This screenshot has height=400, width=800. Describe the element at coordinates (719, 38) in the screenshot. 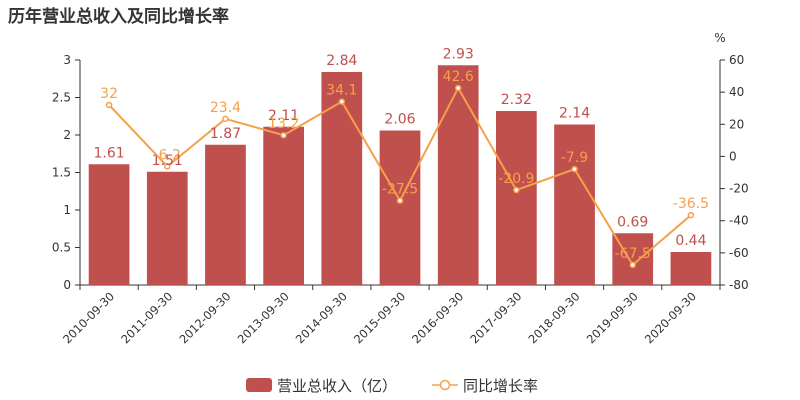

I see `right-axis-unit: %` at that location.